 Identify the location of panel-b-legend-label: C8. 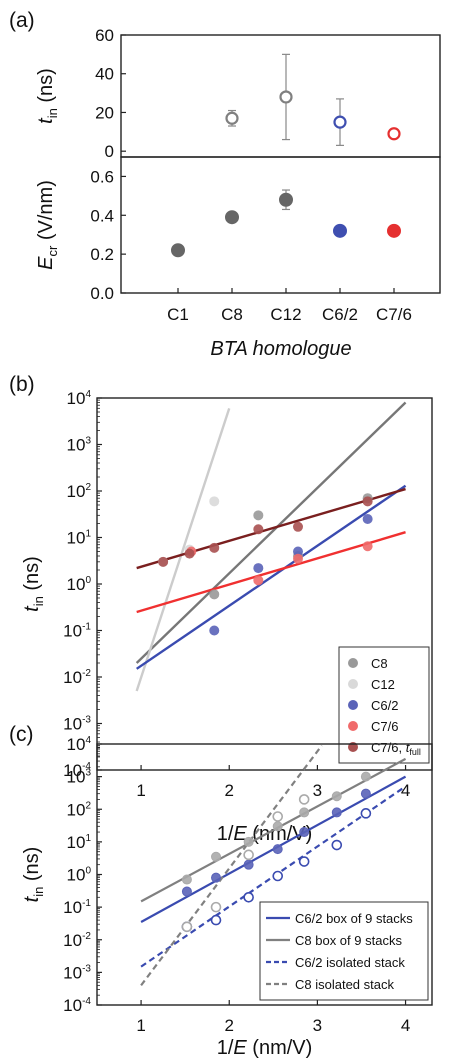
(379, 663).